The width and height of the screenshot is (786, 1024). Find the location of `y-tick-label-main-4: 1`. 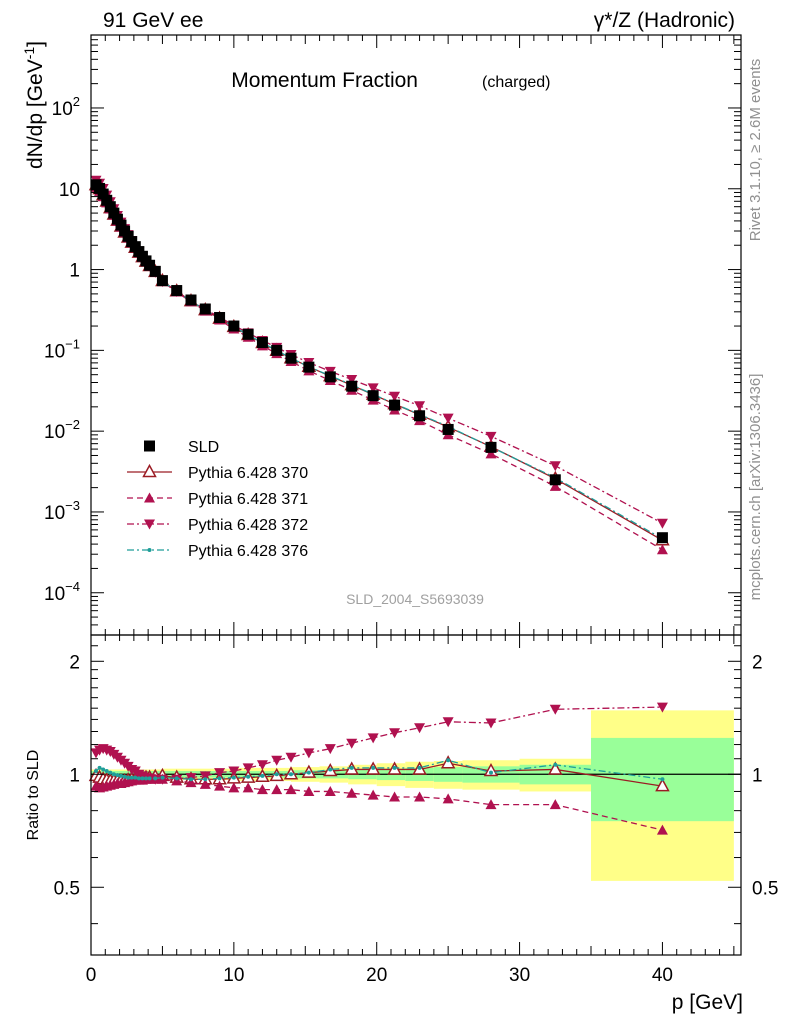

y-tick-label-main-4: 1 is located at coordinates (74, 271).